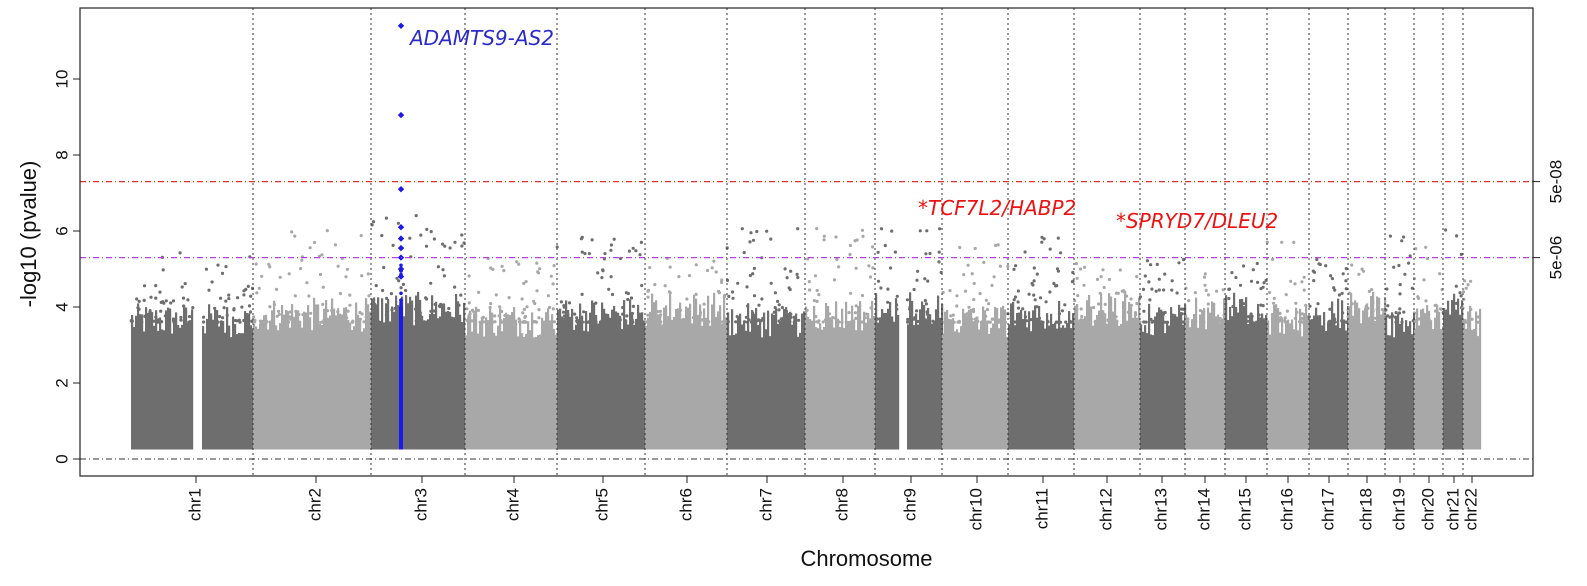  What do you see at coordinates (401, 306) in the screenshot?
I see `highlight-point` at bounding box center [401, 306].